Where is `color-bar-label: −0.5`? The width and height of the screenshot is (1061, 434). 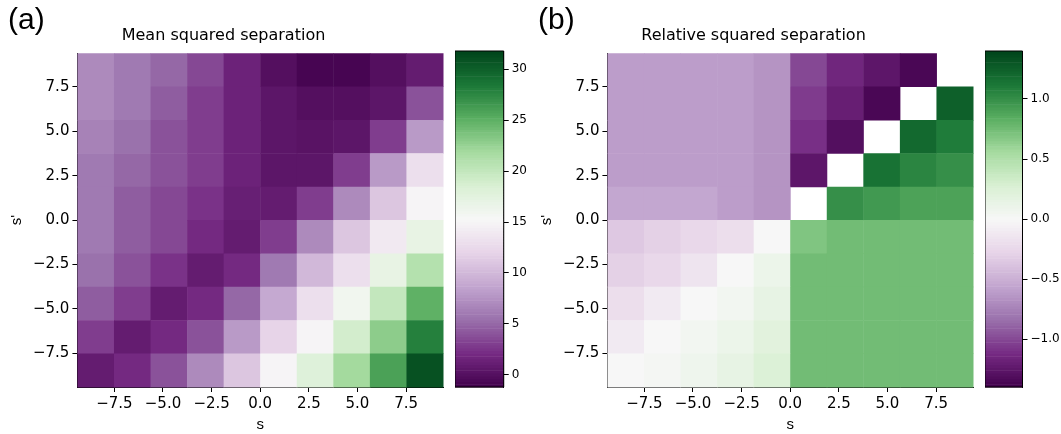
color-bar-label: −0.5 is located at coordinates (1045, 278).